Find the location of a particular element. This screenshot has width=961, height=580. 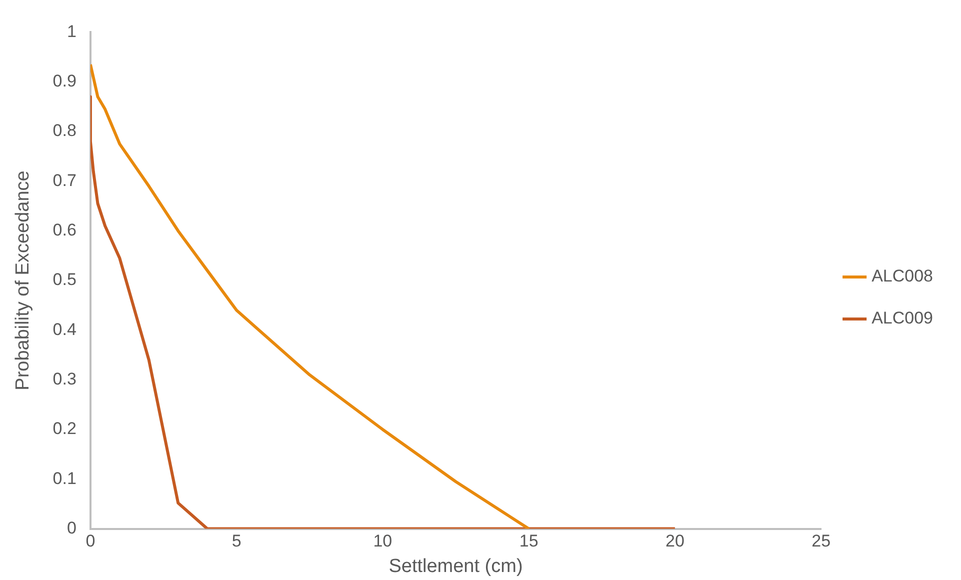

x-axis-title: Settlement (cm) is located at coordinates (455, 566).